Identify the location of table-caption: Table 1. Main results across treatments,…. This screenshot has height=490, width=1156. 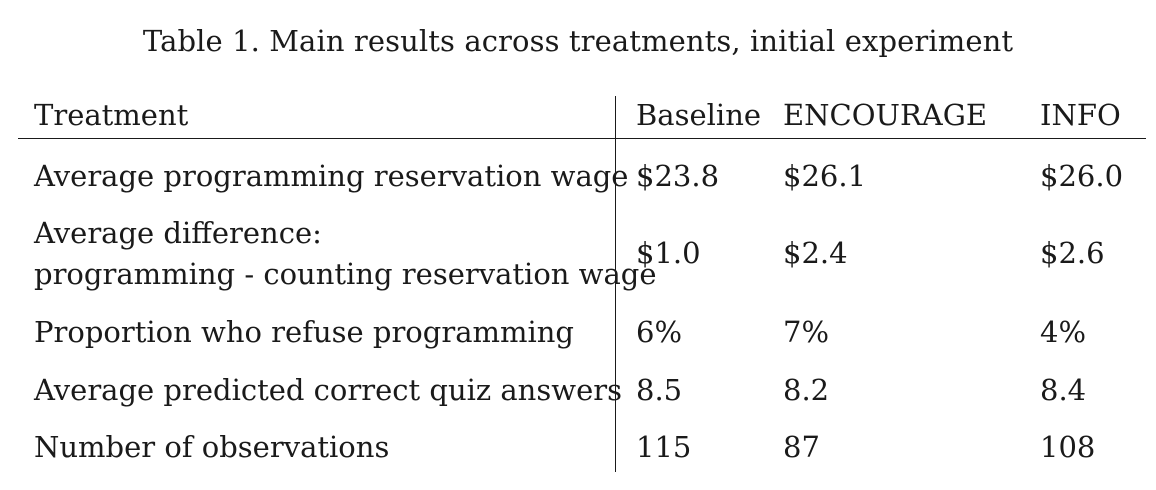
(578, 41).